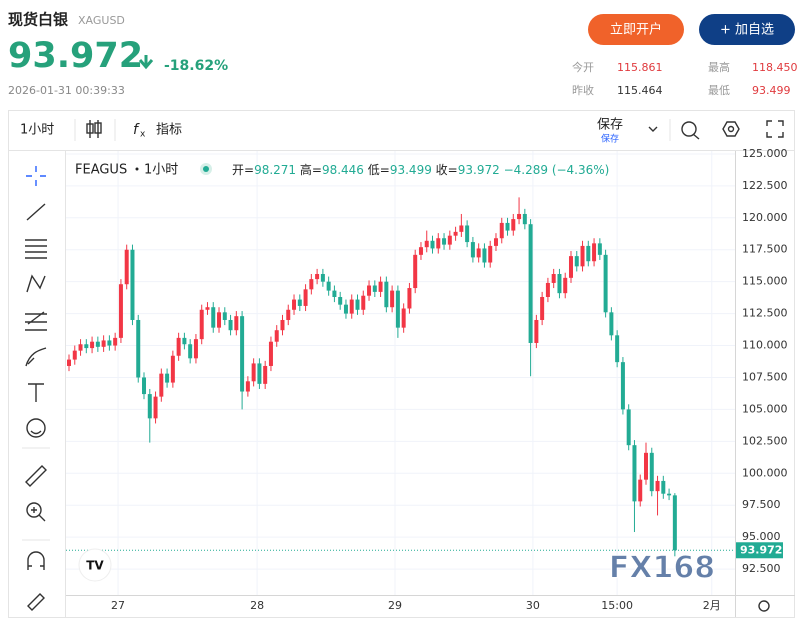 This screenshot has height=622, width=802. Describe the element at coordinates (136, 130) in the screenshot. I see `fx-icon: f` at that location.